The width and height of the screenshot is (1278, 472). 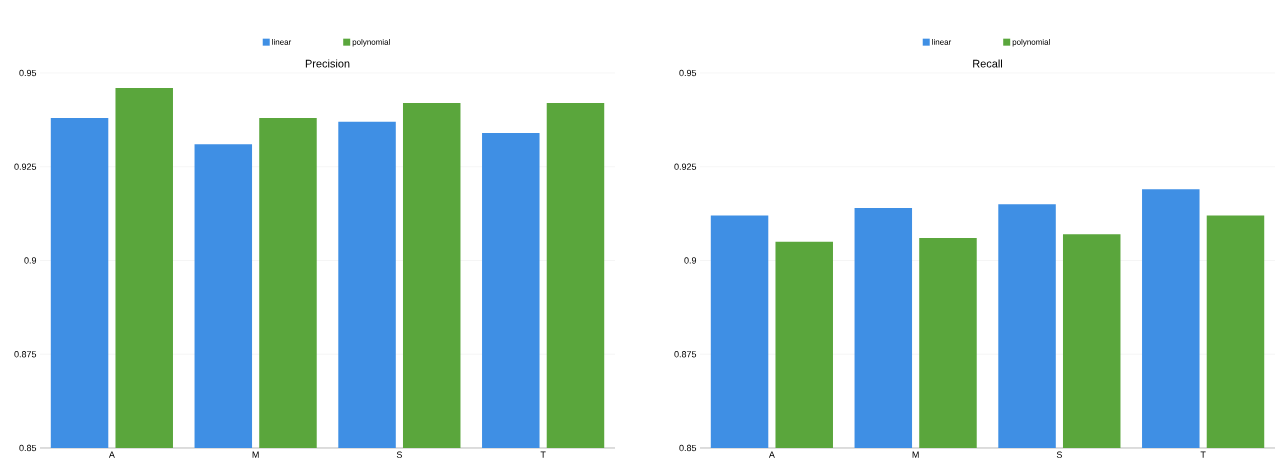 I want to click on chart-title: Recall, so click(x=987, y=63).